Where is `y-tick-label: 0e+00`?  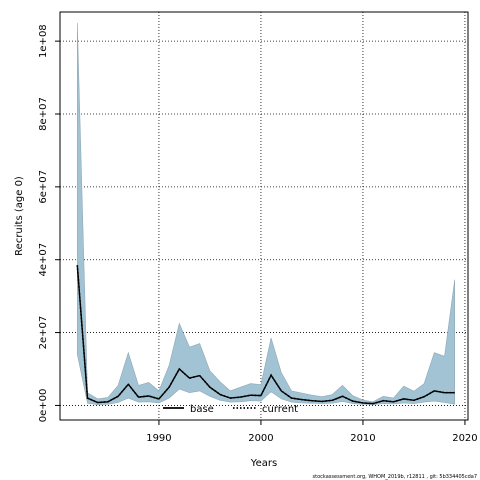
y-tick-label: 0e+00 is located at coordinates (43, 406).